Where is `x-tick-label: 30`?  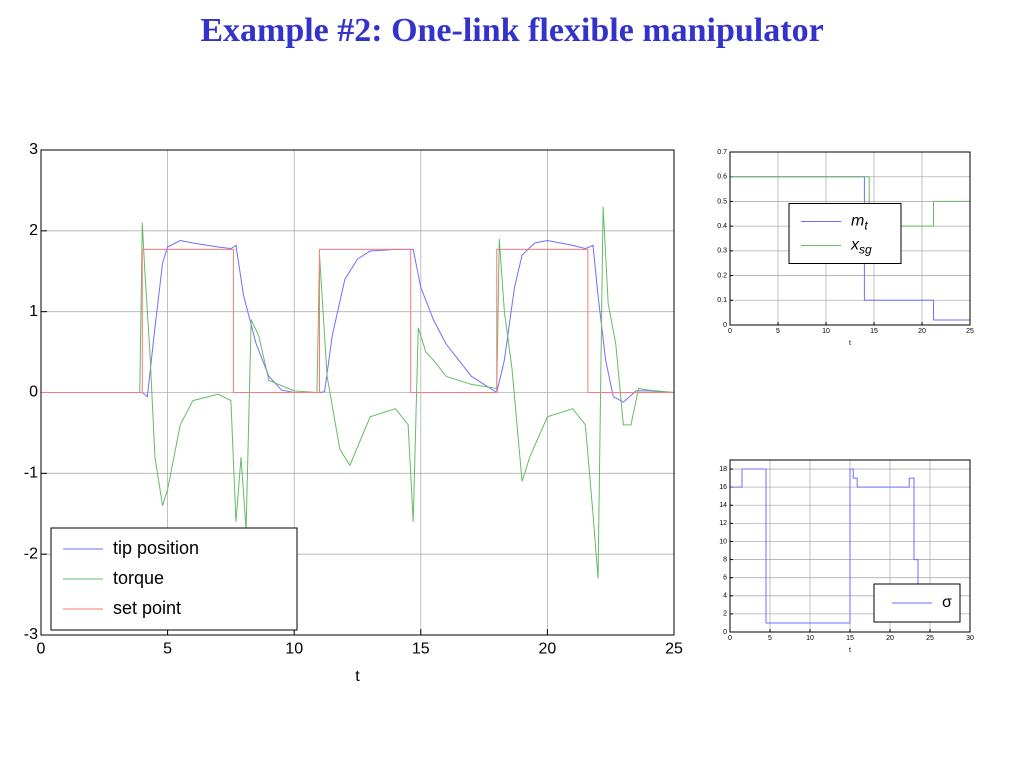 x-tick-label: 30 is located at coordinates (970, 638).